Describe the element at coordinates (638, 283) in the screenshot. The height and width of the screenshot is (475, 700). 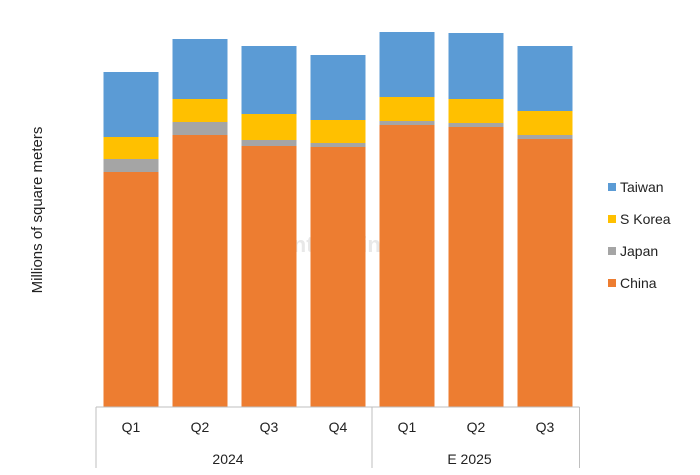
I see `legend-label-china: China` at that location.